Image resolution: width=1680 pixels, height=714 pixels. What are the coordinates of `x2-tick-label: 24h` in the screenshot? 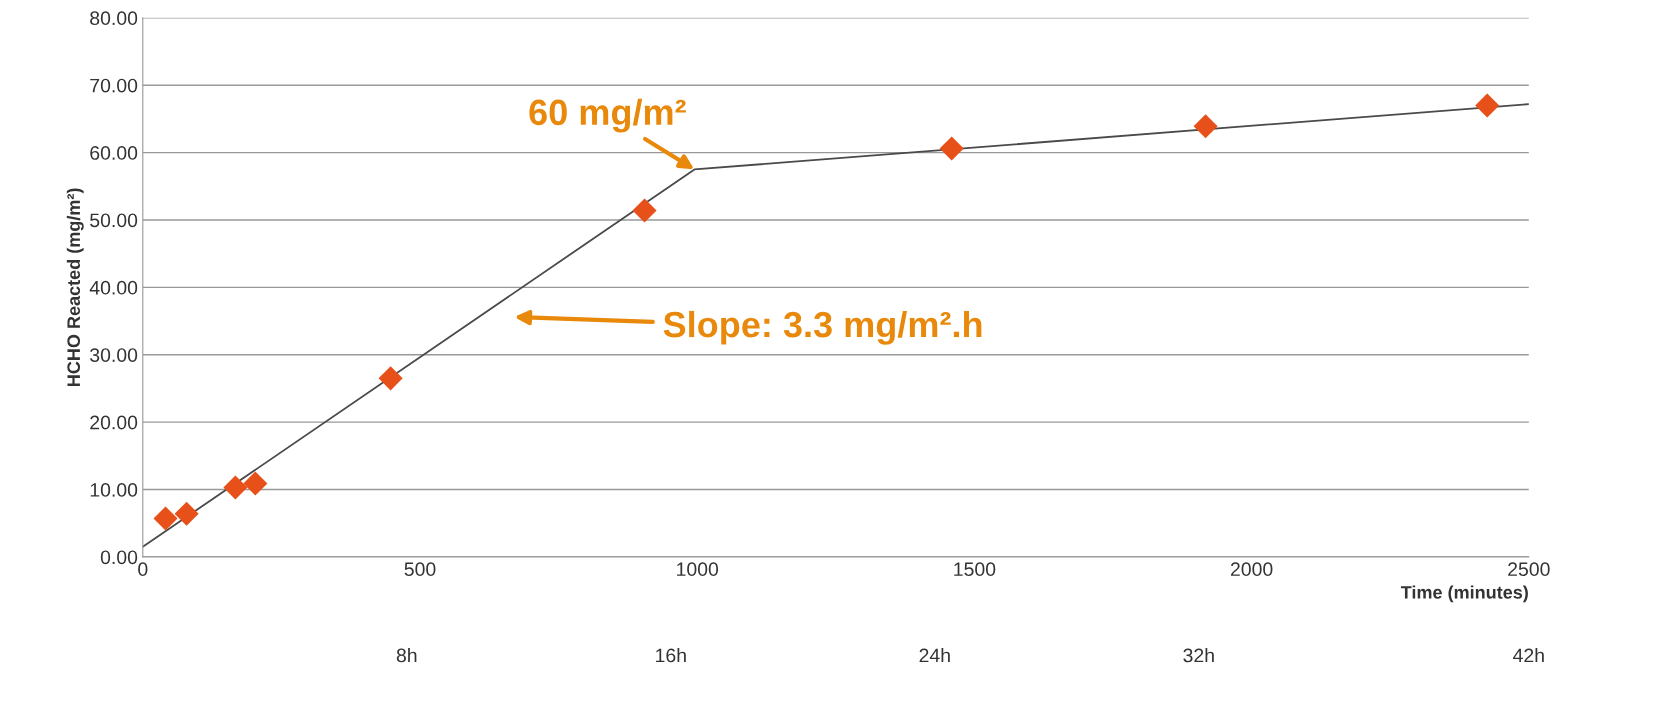 It's located at (934, 655).